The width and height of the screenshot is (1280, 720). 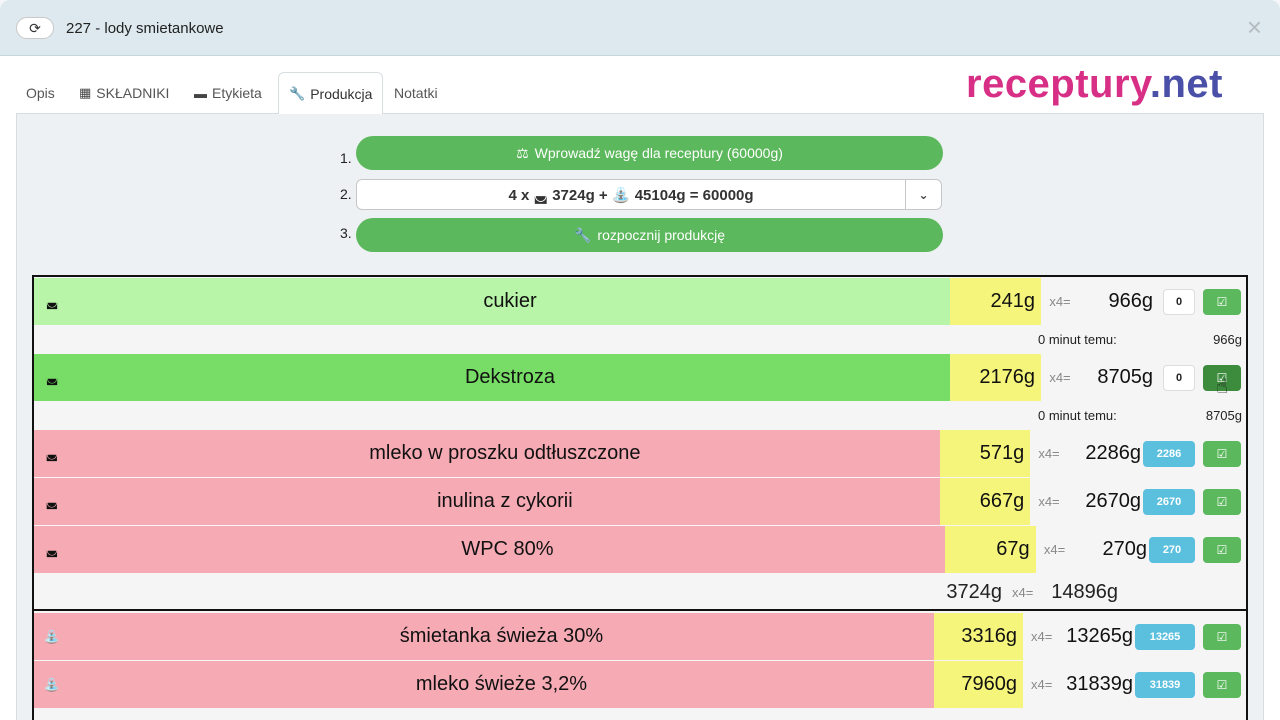 I want to click on tab-label: Produkcja, so click(x=341, y=93).